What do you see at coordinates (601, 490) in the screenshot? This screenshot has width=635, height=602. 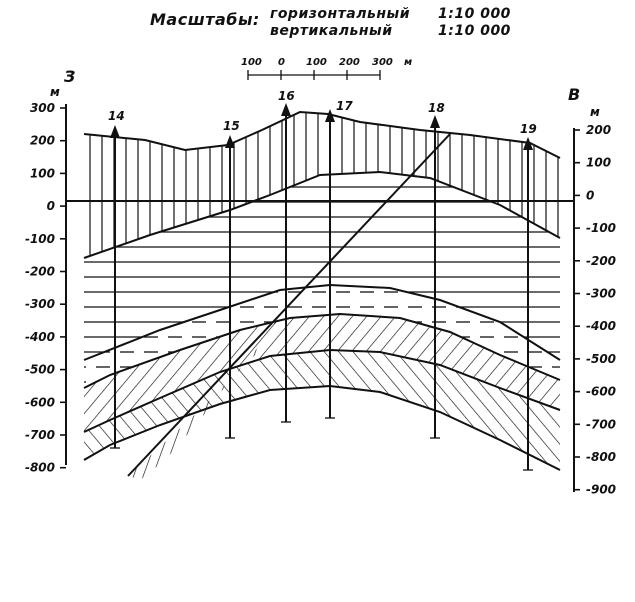 I see `axis-tick-label: -900` at bounding box center [601, 490].